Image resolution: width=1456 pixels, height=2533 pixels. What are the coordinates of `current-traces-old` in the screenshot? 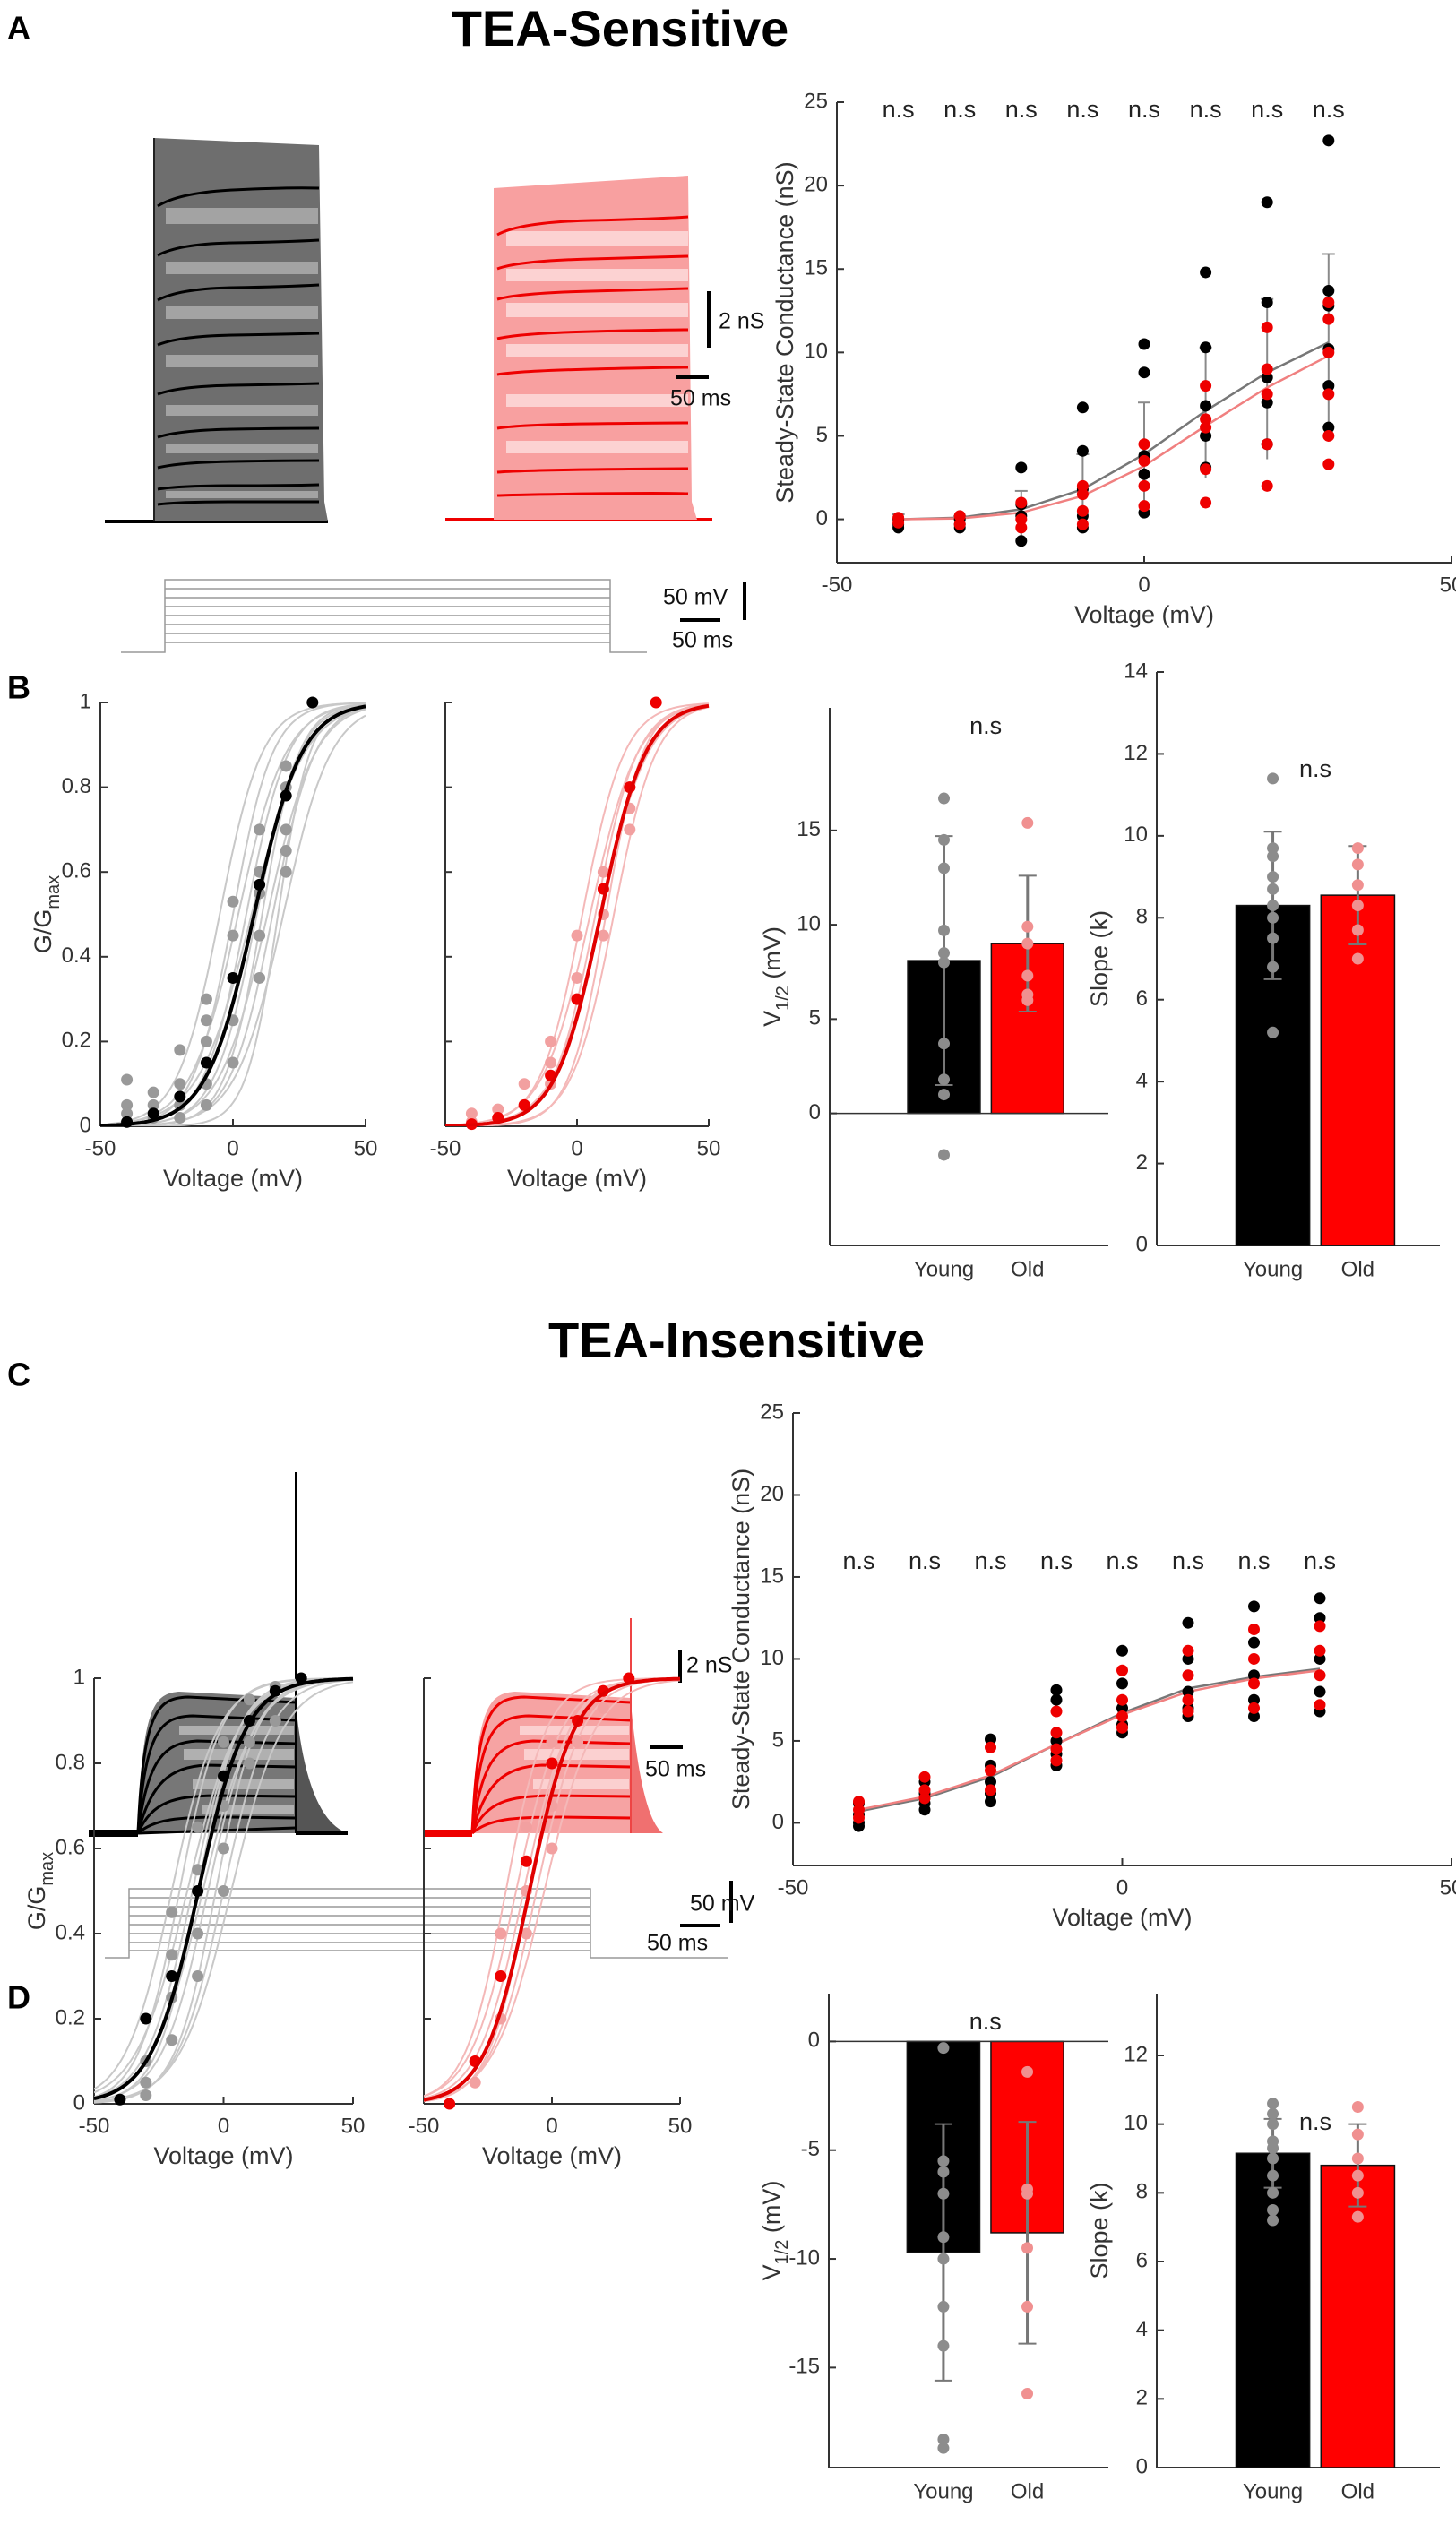 It's located at (578, 348).